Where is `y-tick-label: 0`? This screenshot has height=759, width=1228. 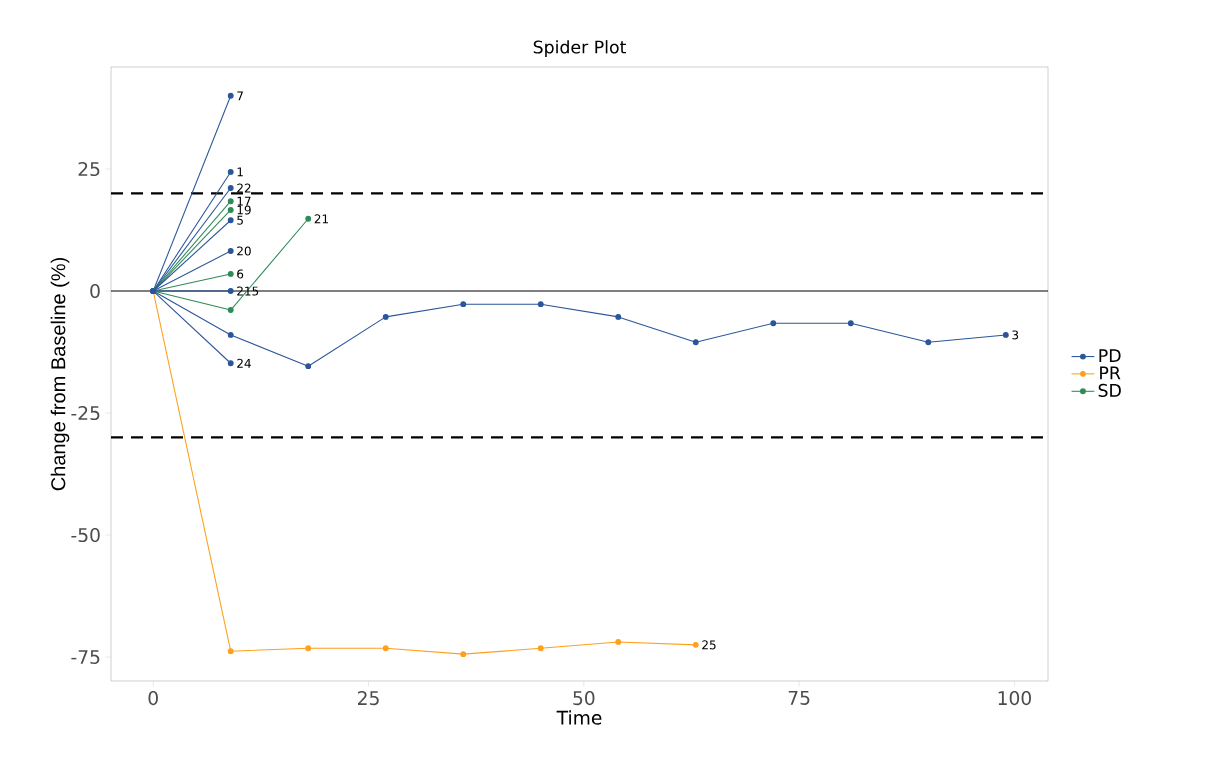 y-tick-label: 0 is located at coordinates (95, 291).